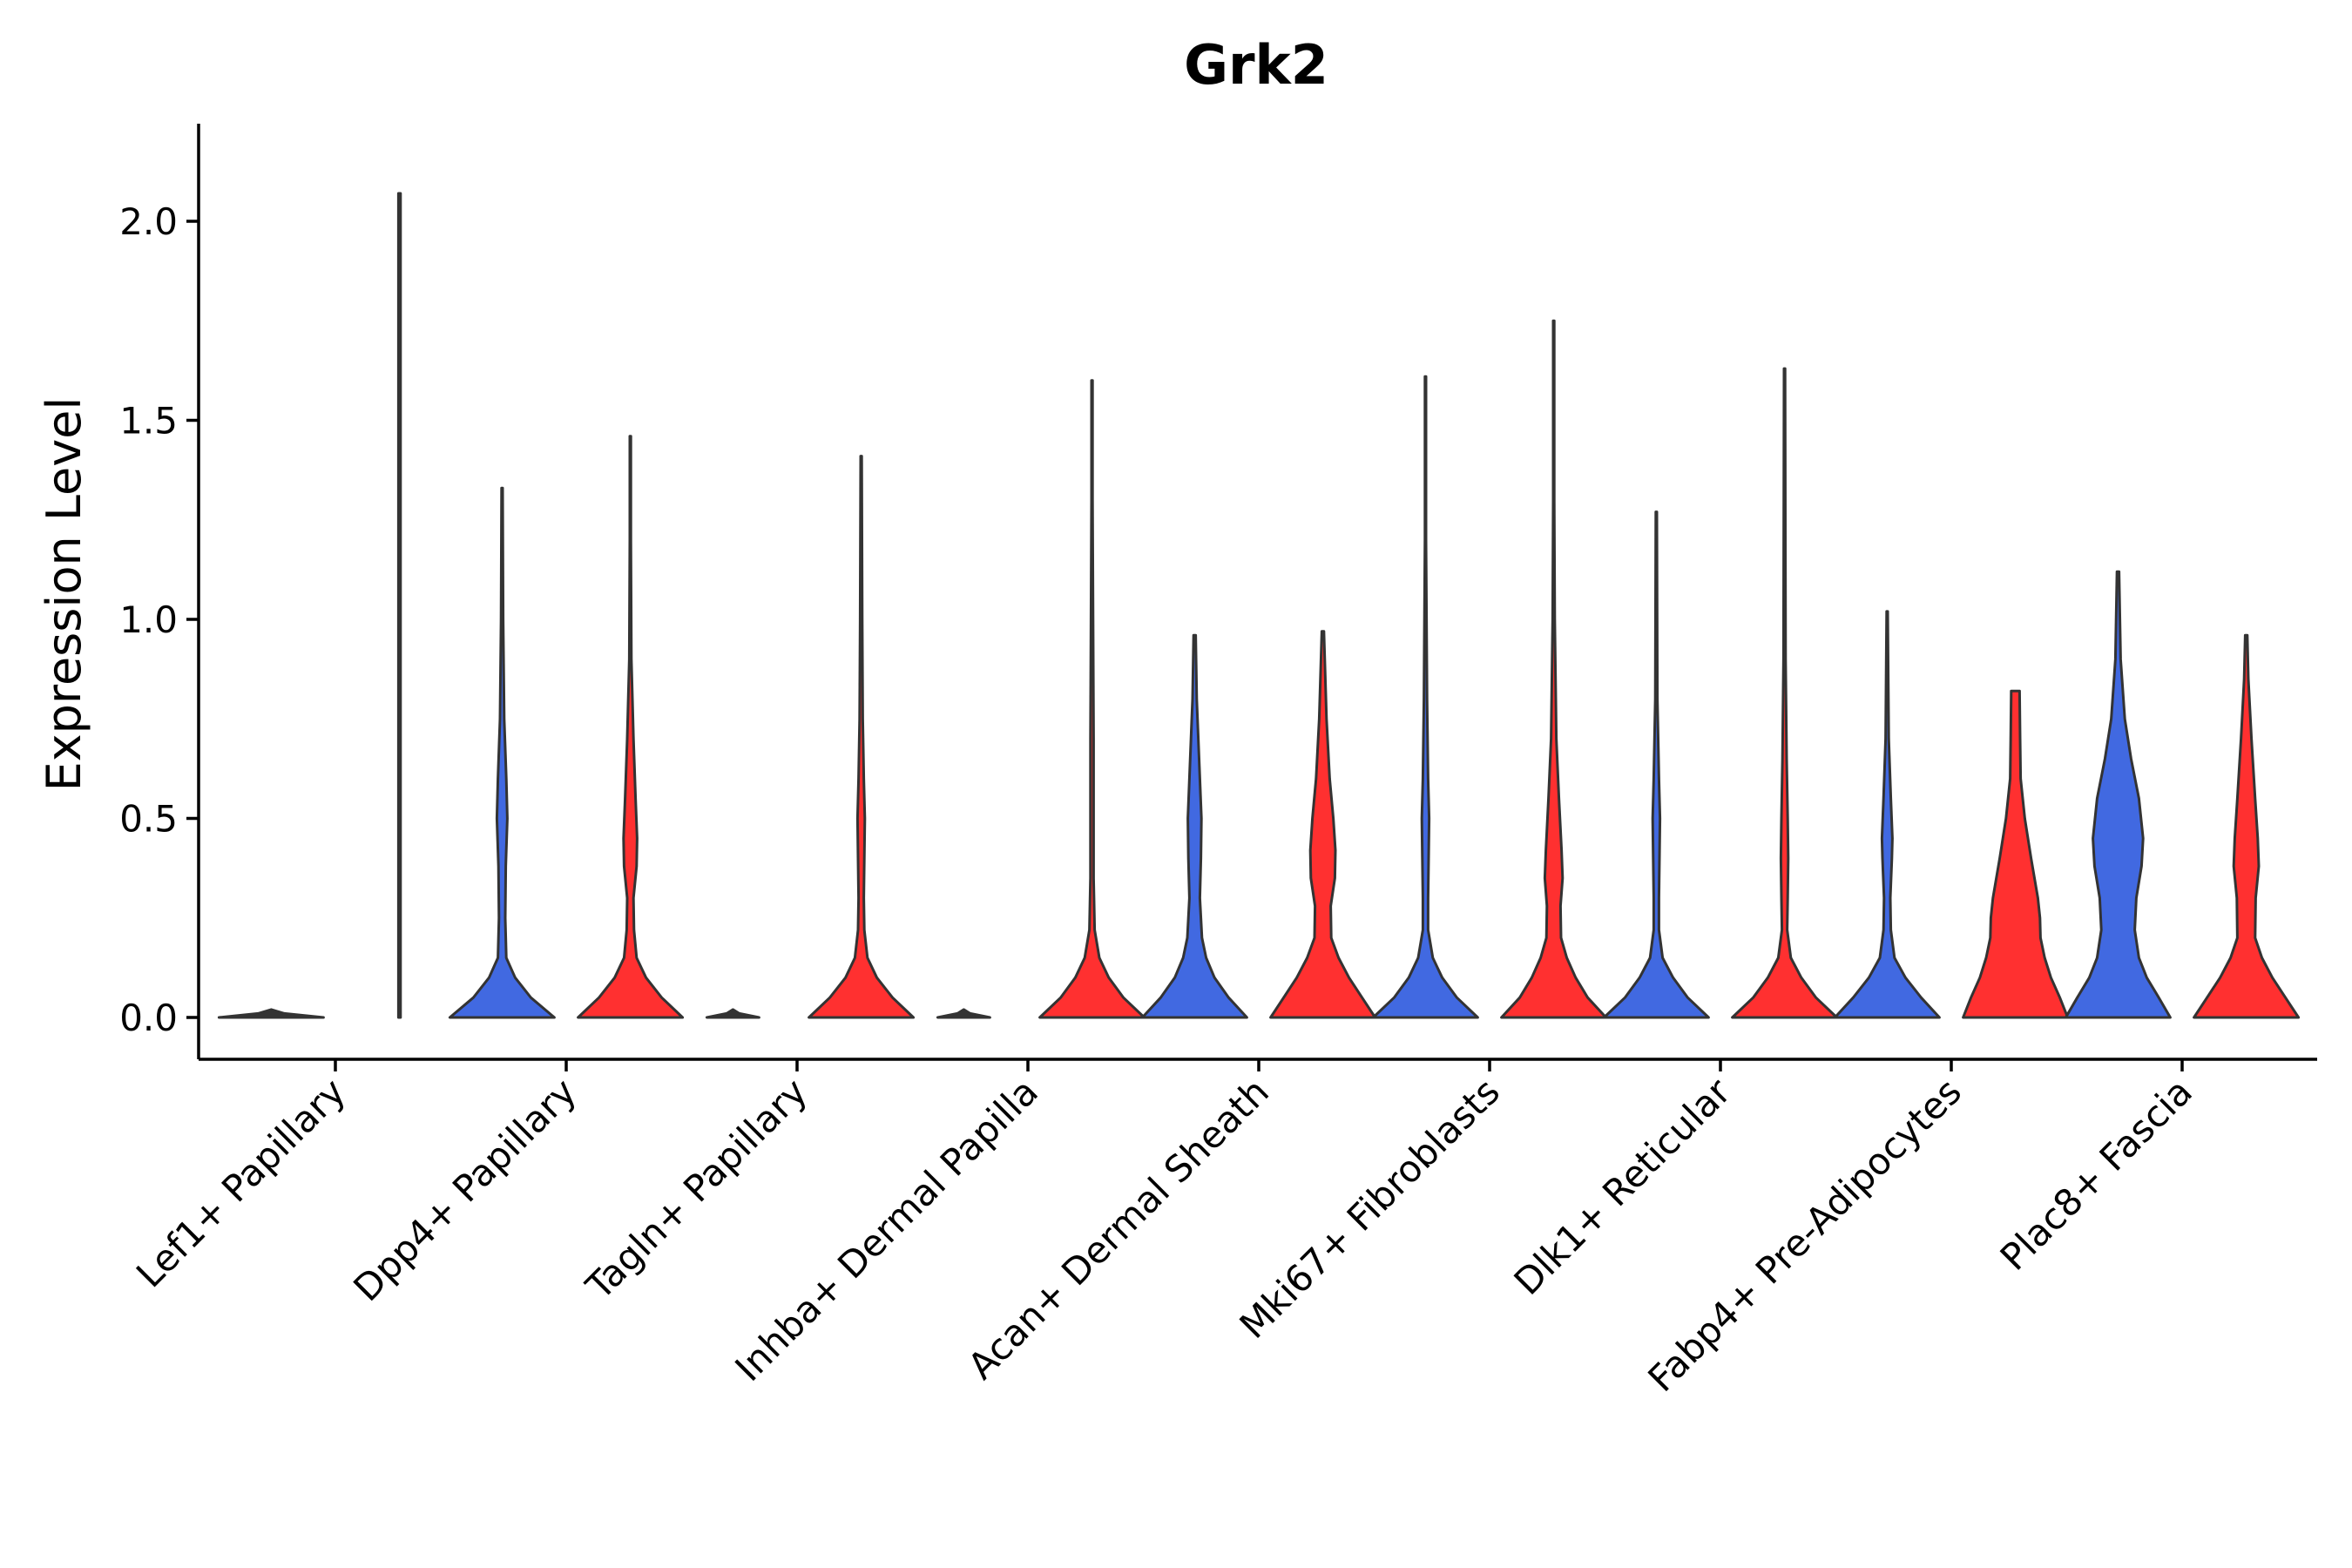  I want to click on violin-1-group2, so click(631, 727).